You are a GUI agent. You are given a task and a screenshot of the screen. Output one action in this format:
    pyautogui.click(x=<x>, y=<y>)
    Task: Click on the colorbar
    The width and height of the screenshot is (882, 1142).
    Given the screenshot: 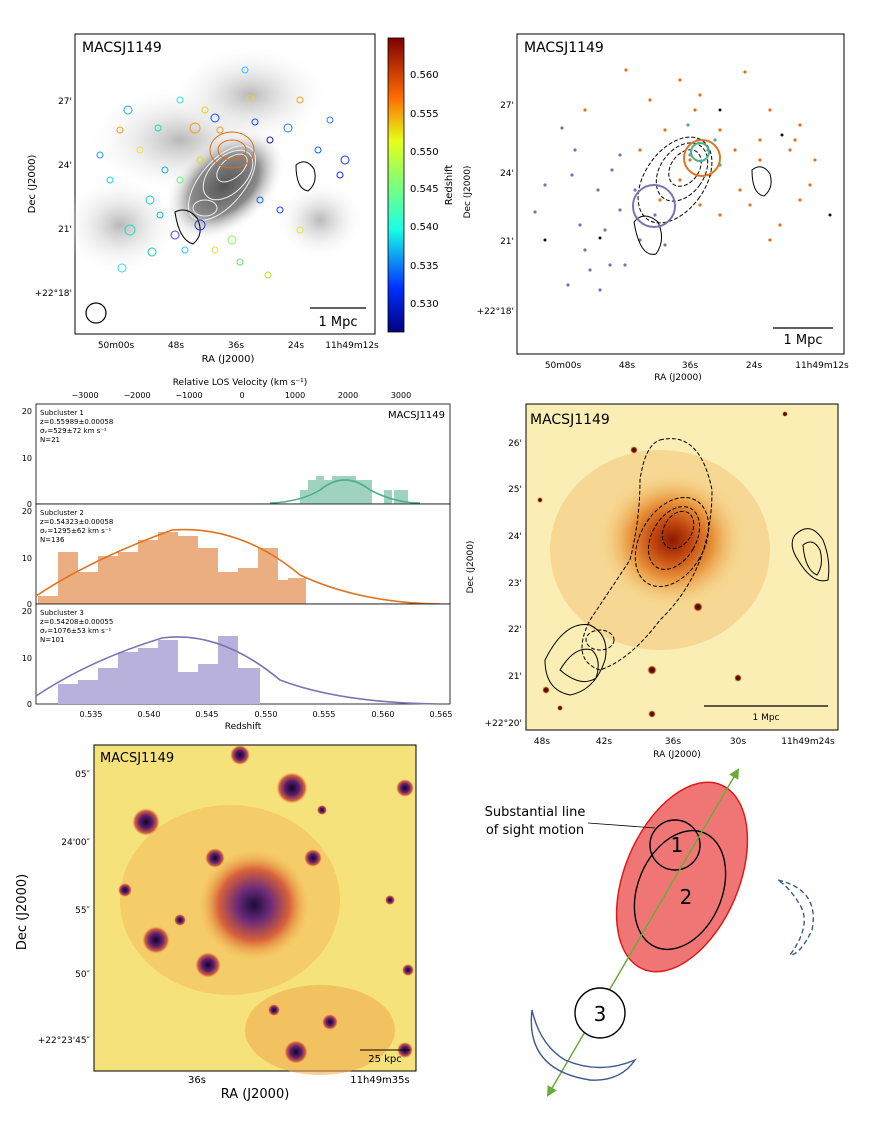 What is the action you would take?
    pyautogui.click(x=396, y=185)
    